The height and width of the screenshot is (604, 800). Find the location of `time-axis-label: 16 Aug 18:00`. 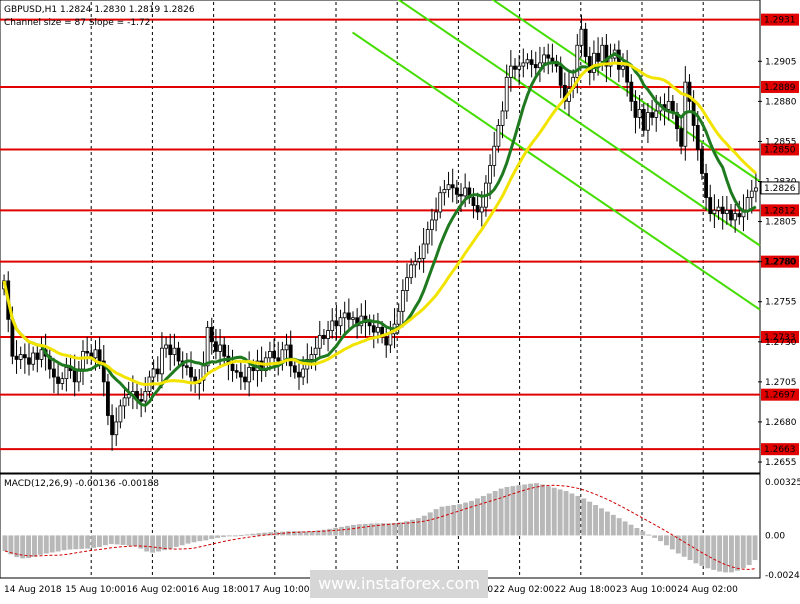

time-axis-label: 16 Aug 18:00 is located at coordinates (218, 590).